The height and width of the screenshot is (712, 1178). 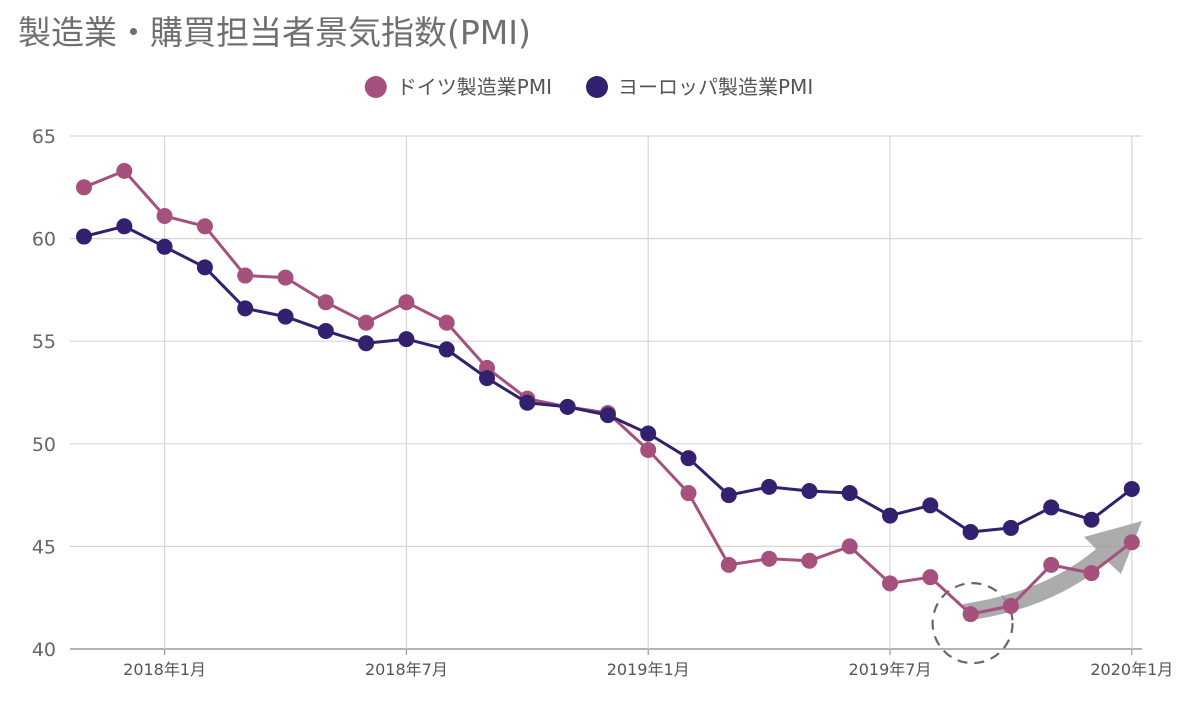 What do you see at coordinates (1131, 669) in the screenshot?
I see `x-tick-label: 2020年1月` at bounding box center [1131, 669].